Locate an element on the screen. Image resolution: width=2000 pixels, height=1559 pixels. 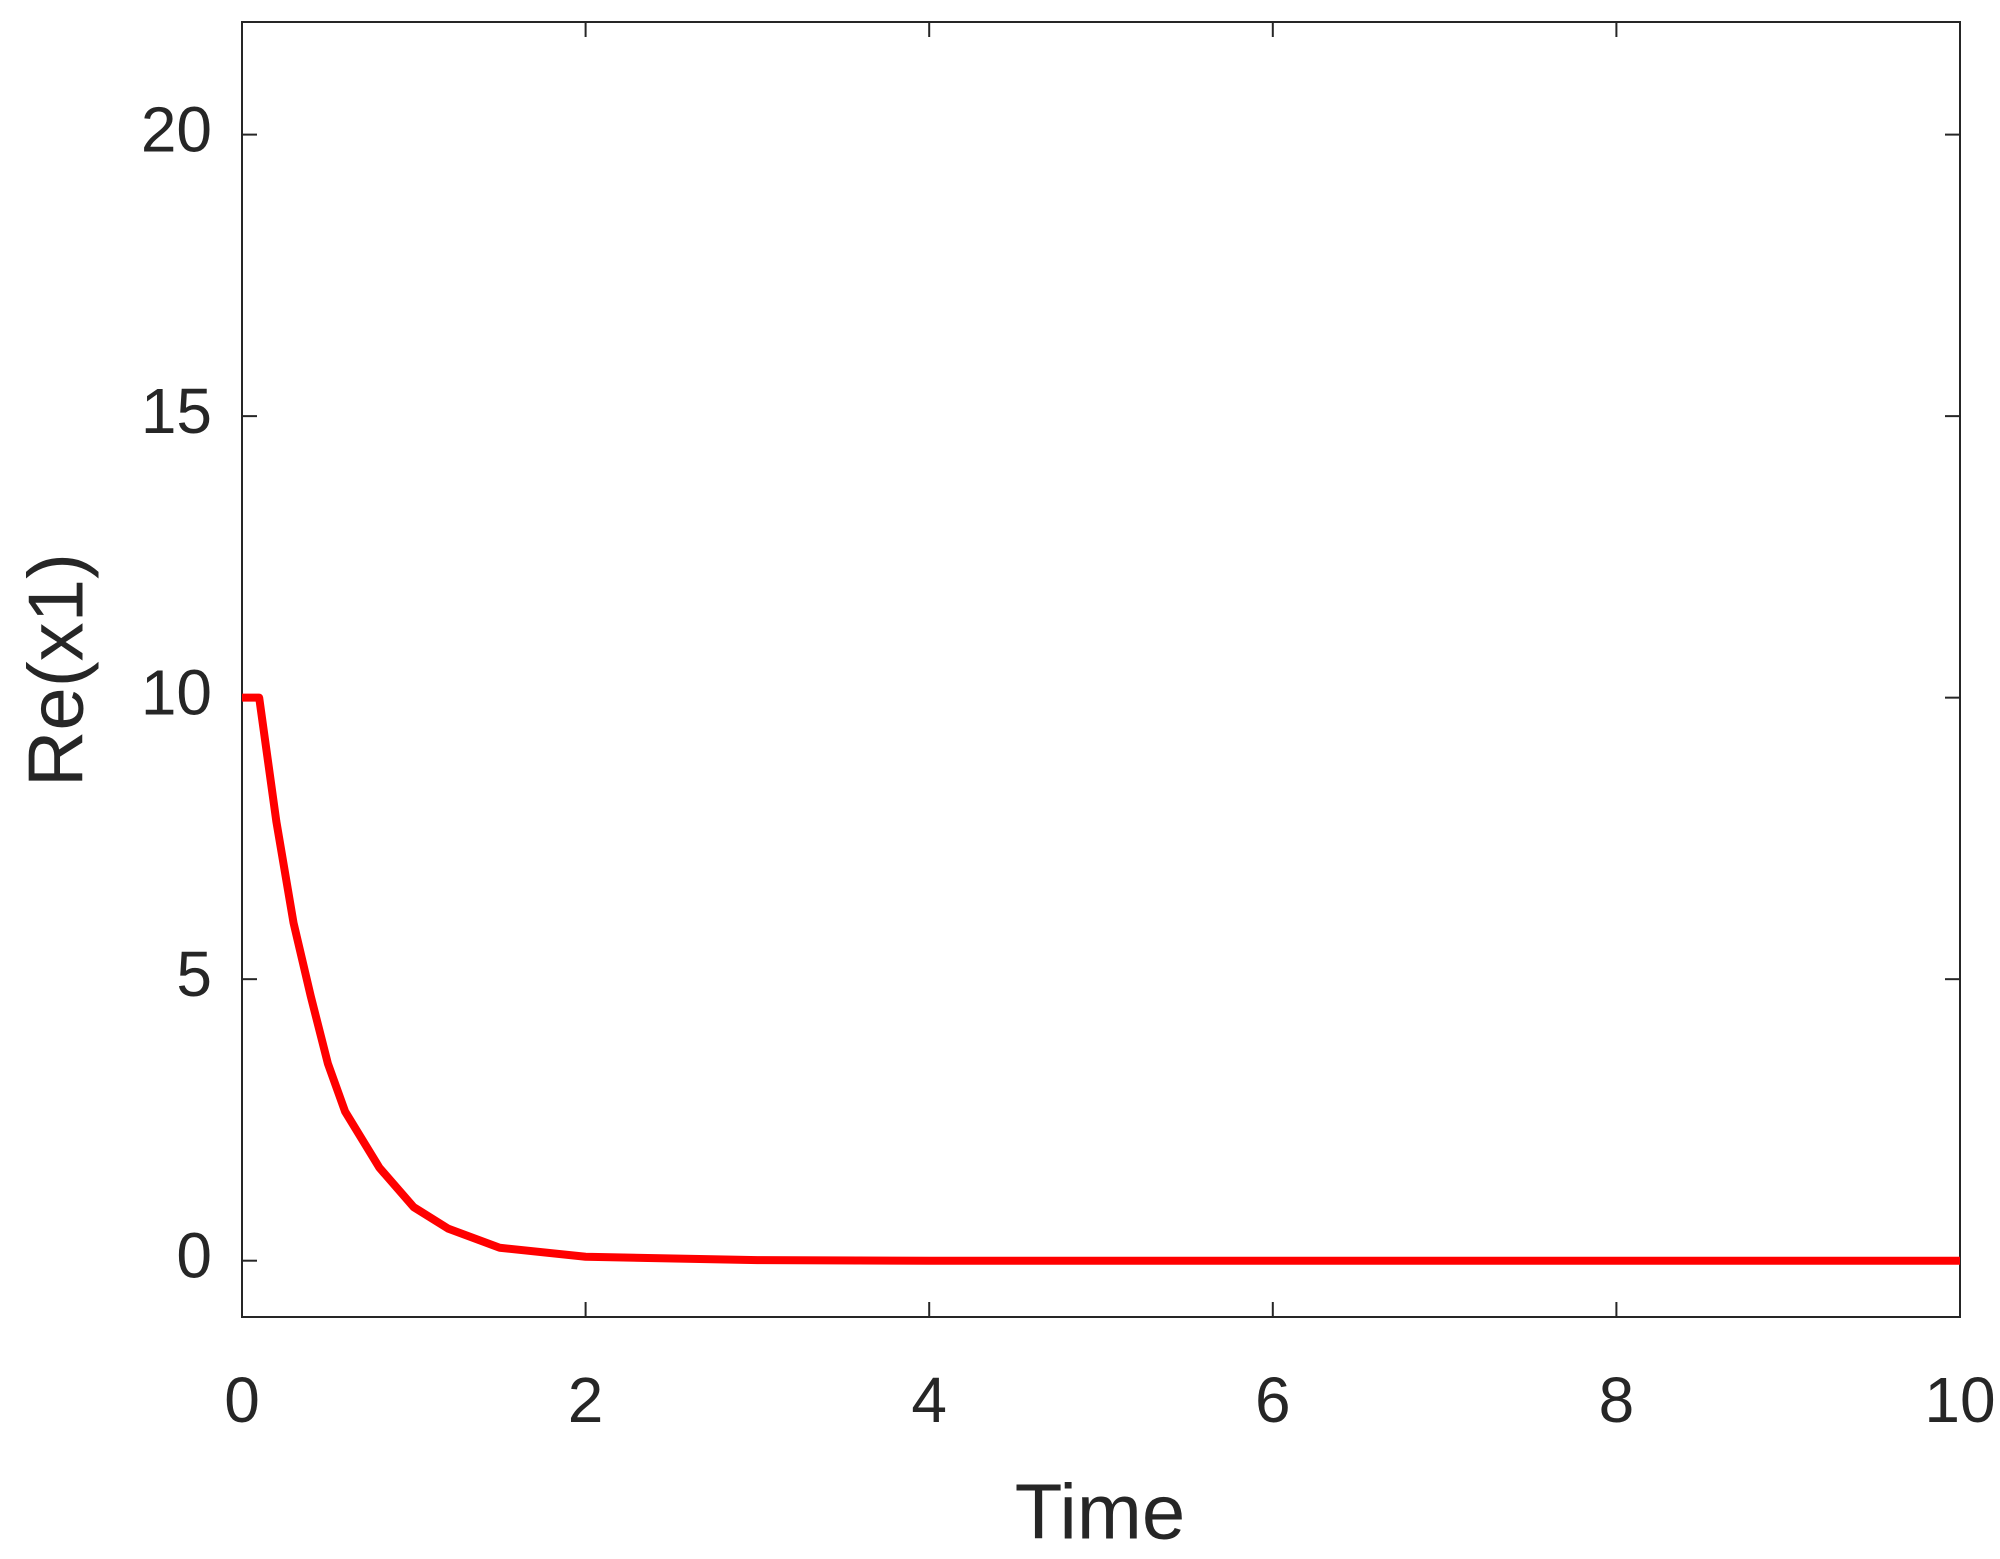
x-tick-label: 4 is located at coordinates (929, 1400).